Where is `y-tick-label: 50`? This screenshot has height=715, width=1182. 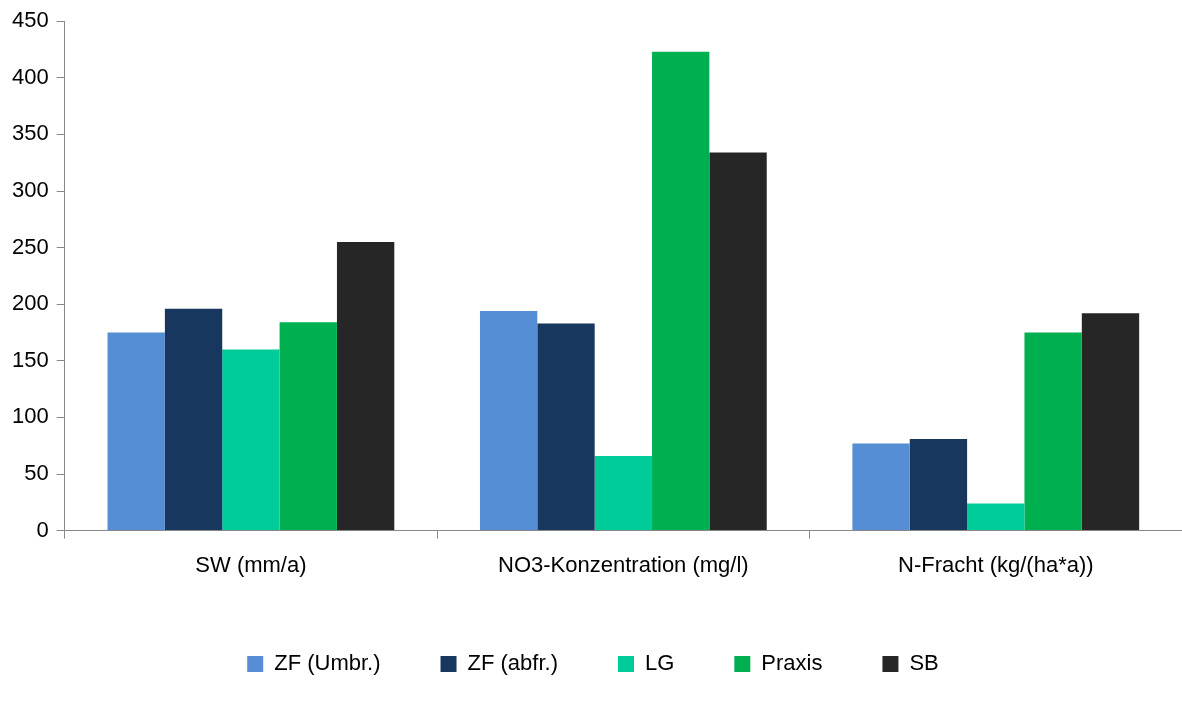 y-tick-label: 50 is located at coordinates (36, 473).